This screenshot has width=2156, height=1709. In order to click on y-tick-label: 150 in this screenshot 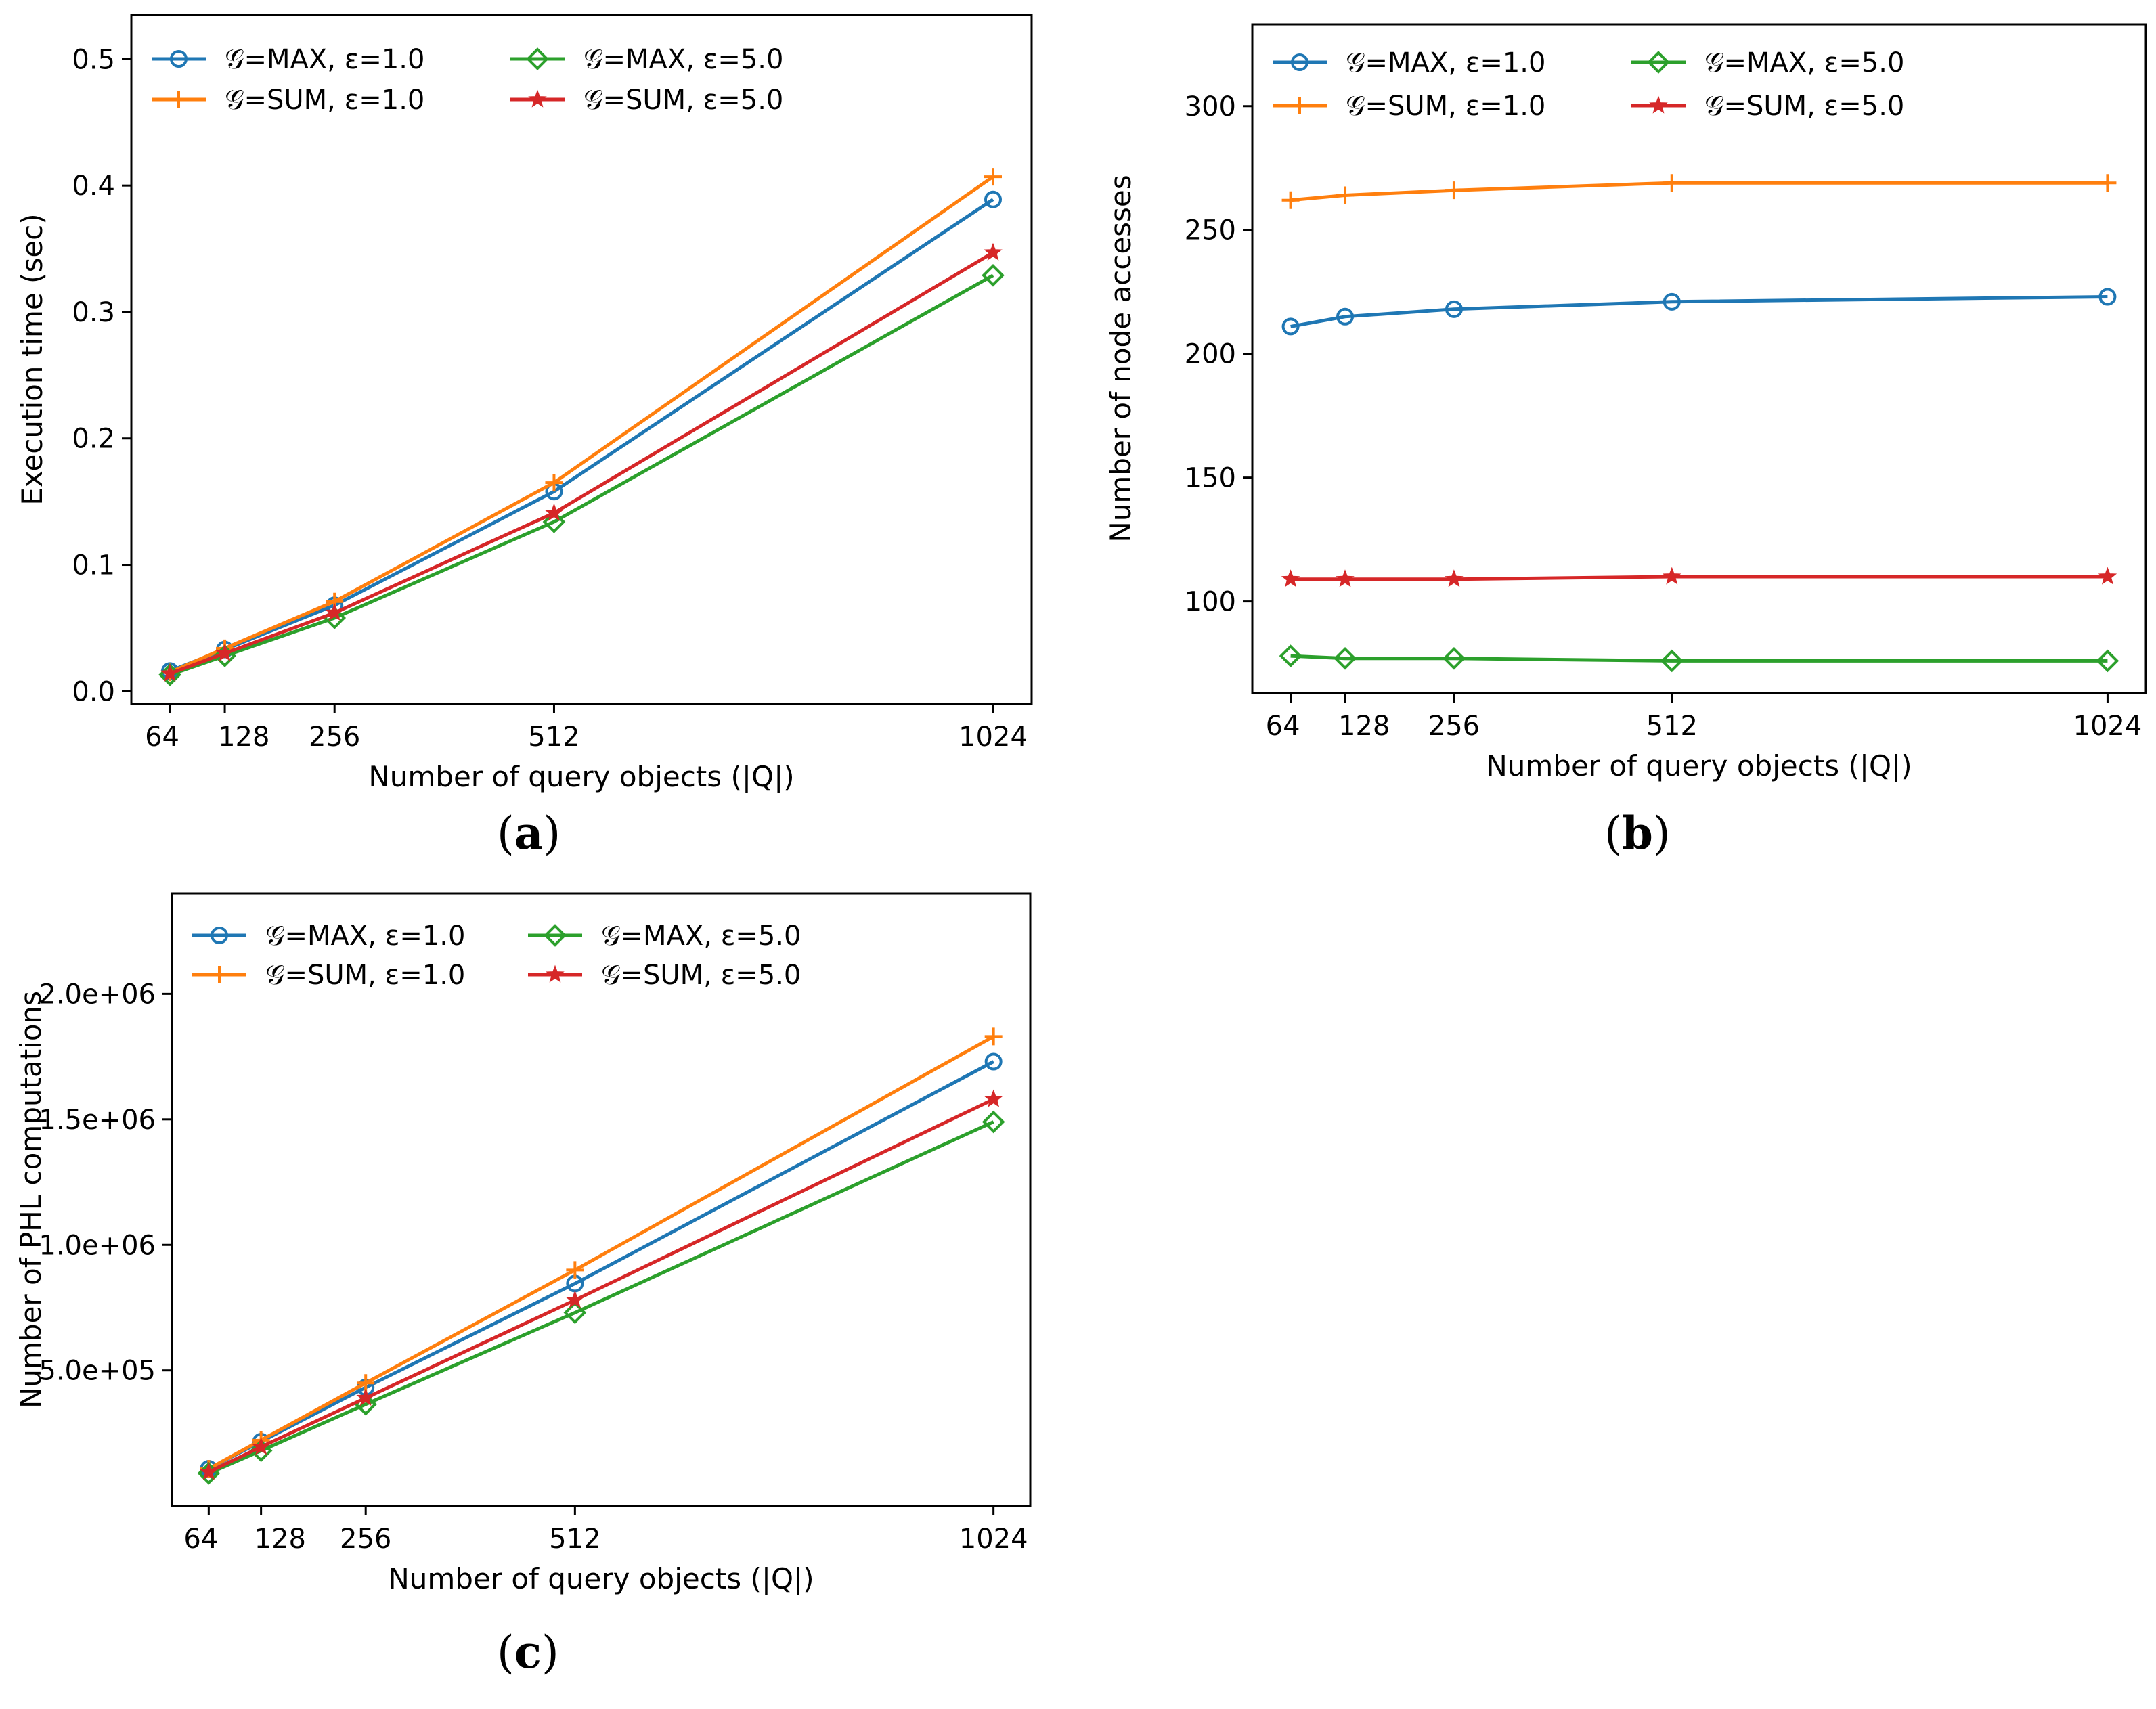, I will do `click(1211, 479)`.